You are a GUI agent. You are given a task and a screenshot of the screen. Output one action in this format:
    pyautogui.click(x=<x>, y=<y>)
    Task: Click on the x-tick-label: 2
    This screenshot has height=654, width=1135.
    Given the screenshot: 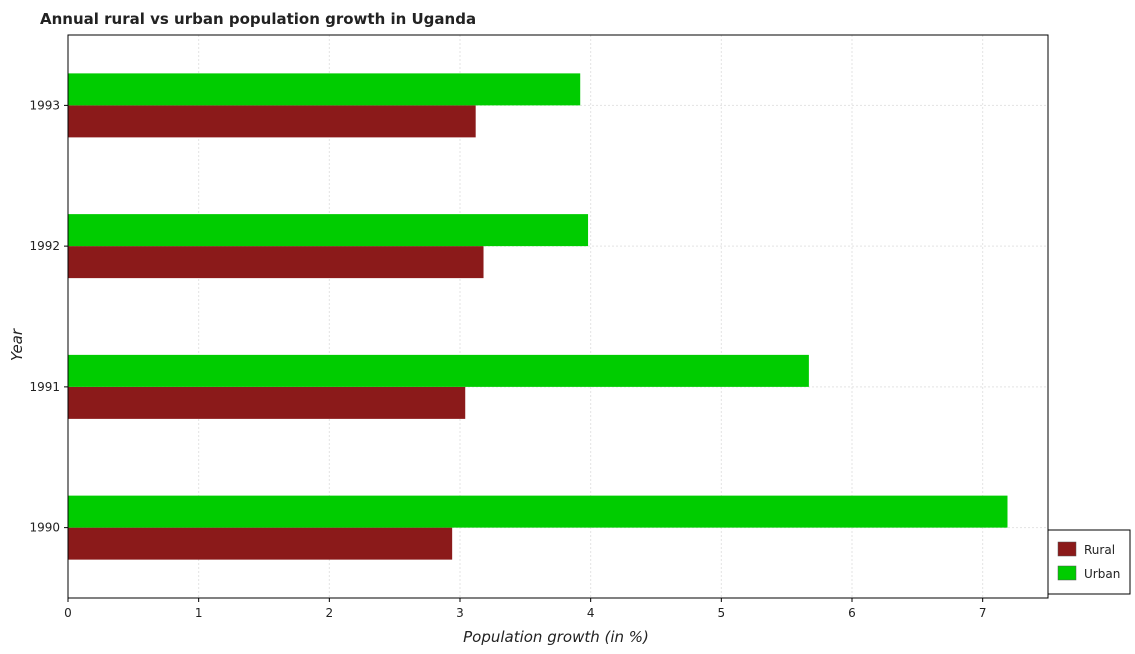 What is the action you would take?
    pyautogui.click(x=330, y=613)
    